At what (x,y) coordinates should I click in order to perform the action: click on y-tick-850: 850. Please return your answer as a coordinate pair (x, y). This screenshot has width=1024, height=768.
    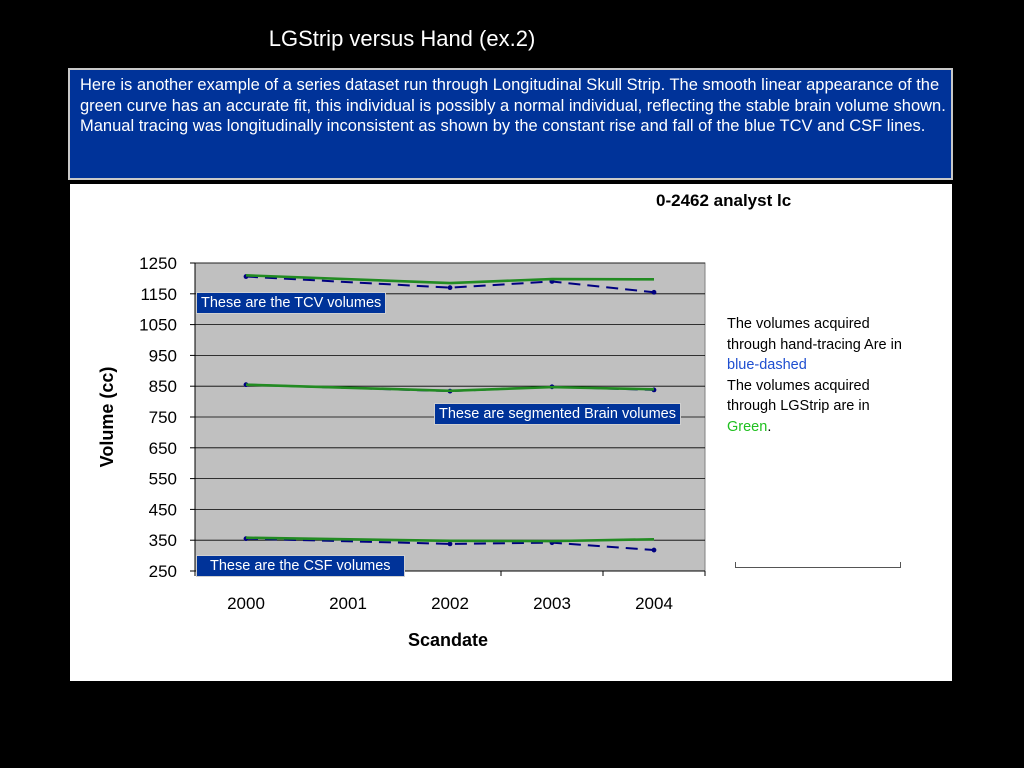
    Looking at the image, I should click on (163, 386).